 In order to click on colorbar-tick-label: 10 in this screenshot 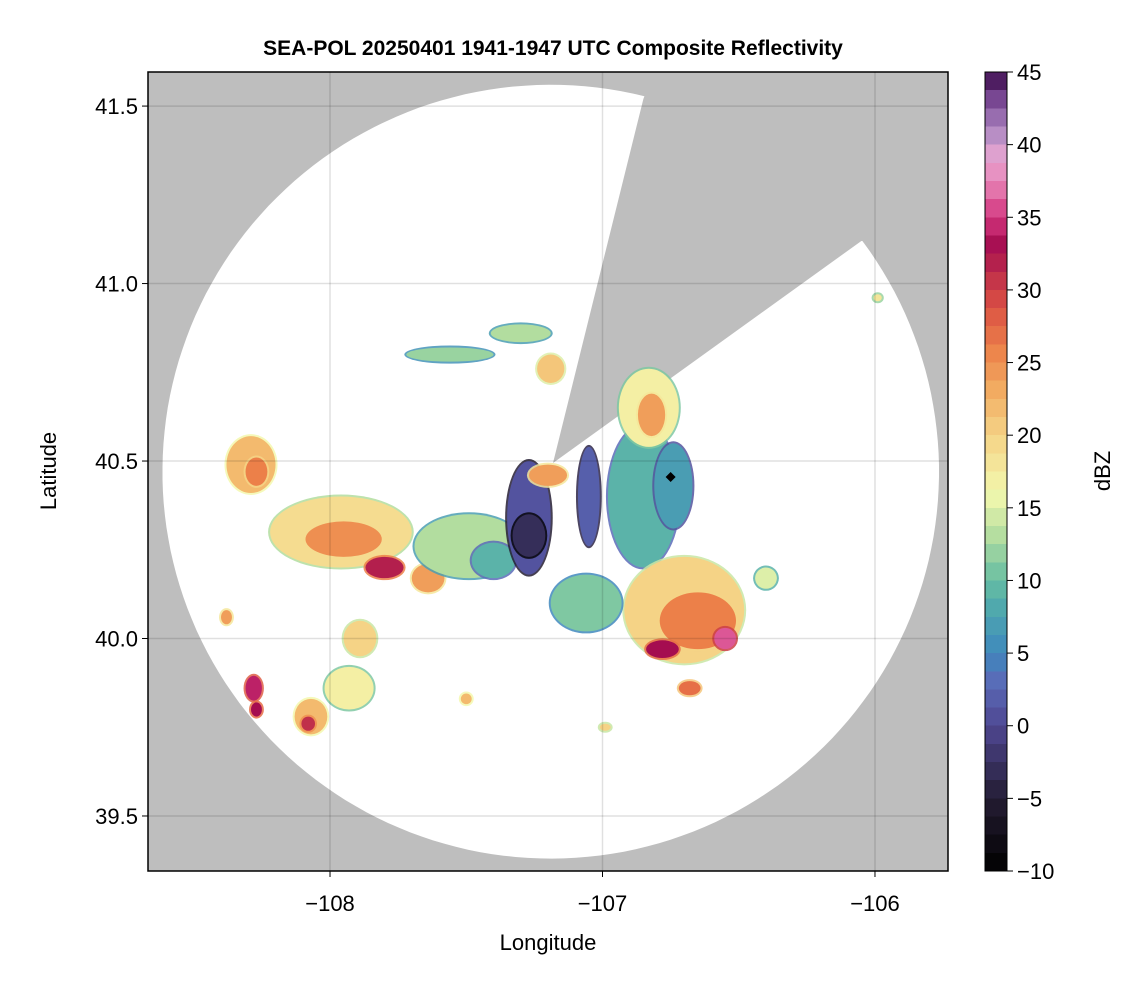, I will do `click(1029, 580)`.